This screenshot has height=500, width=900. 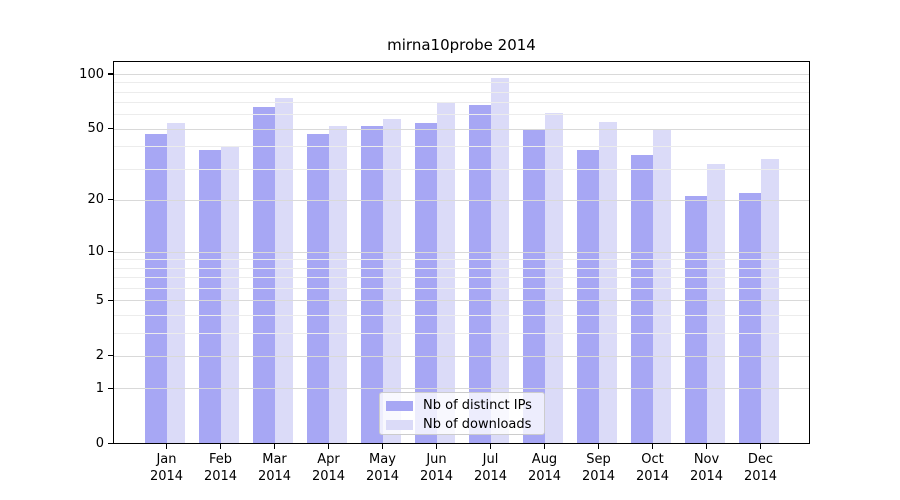 What do you see at coordinates (599, 468) in the screenshot?
I see `x-tick-label: Sep 2014` at bounding box center [599, 468].